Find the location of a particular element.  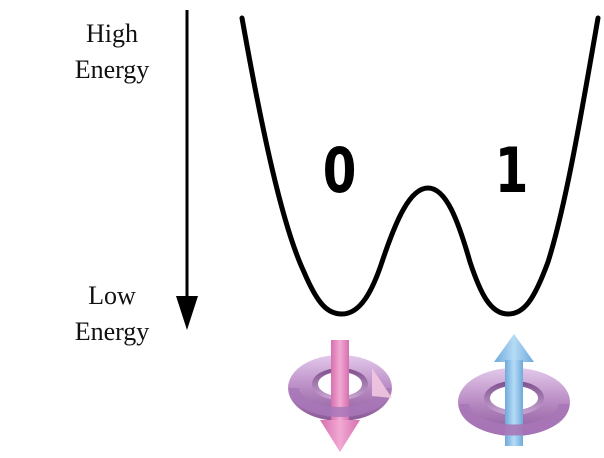

energy-axis-arrow is located at coordinates (187, 170).